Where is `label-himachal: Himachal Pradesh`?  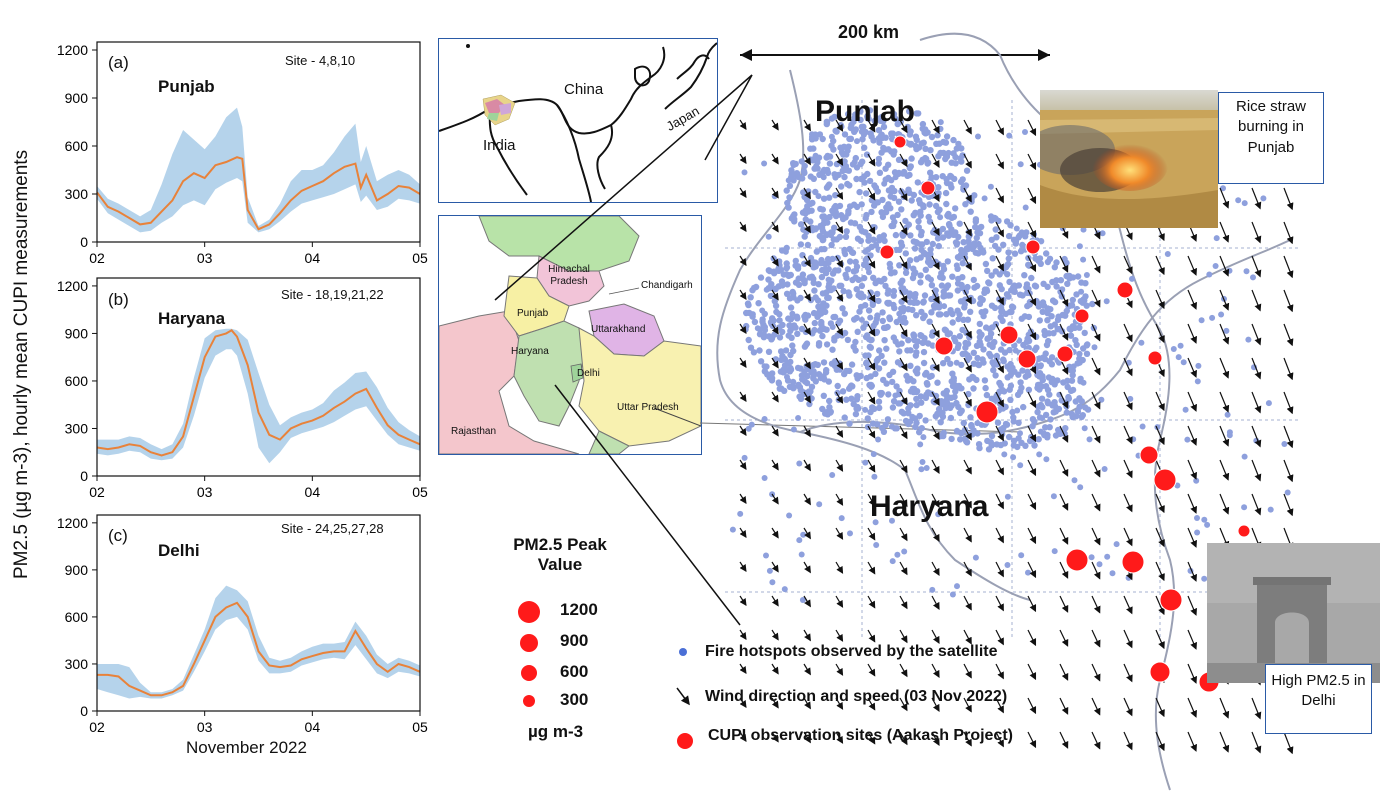
label-himachal: Himachal Pradesh is located at coordinates (569, 275).